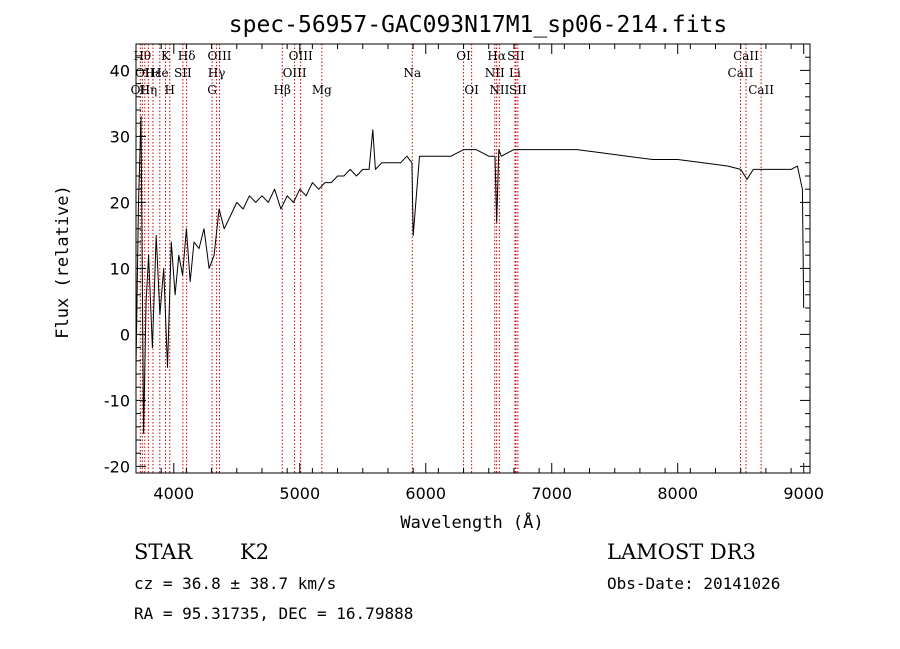 This screenshot has height=649, width=900. What do you see at coordinates (163, 552) in the screenshot?
I see `object-class: STAR` at bounding box center [163, 552].